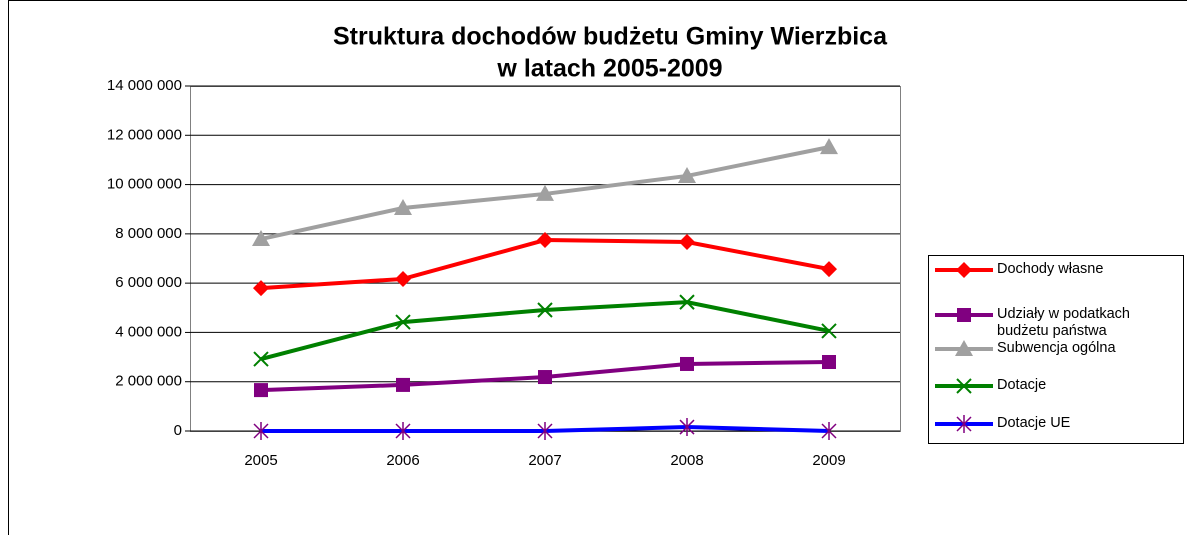 The width and height of the screenshot is (1187, 535). What do you see at coordinates (828, 460) in the screenshot?
I see `x-tick-label: 2009` at bounding box center [828, 460].